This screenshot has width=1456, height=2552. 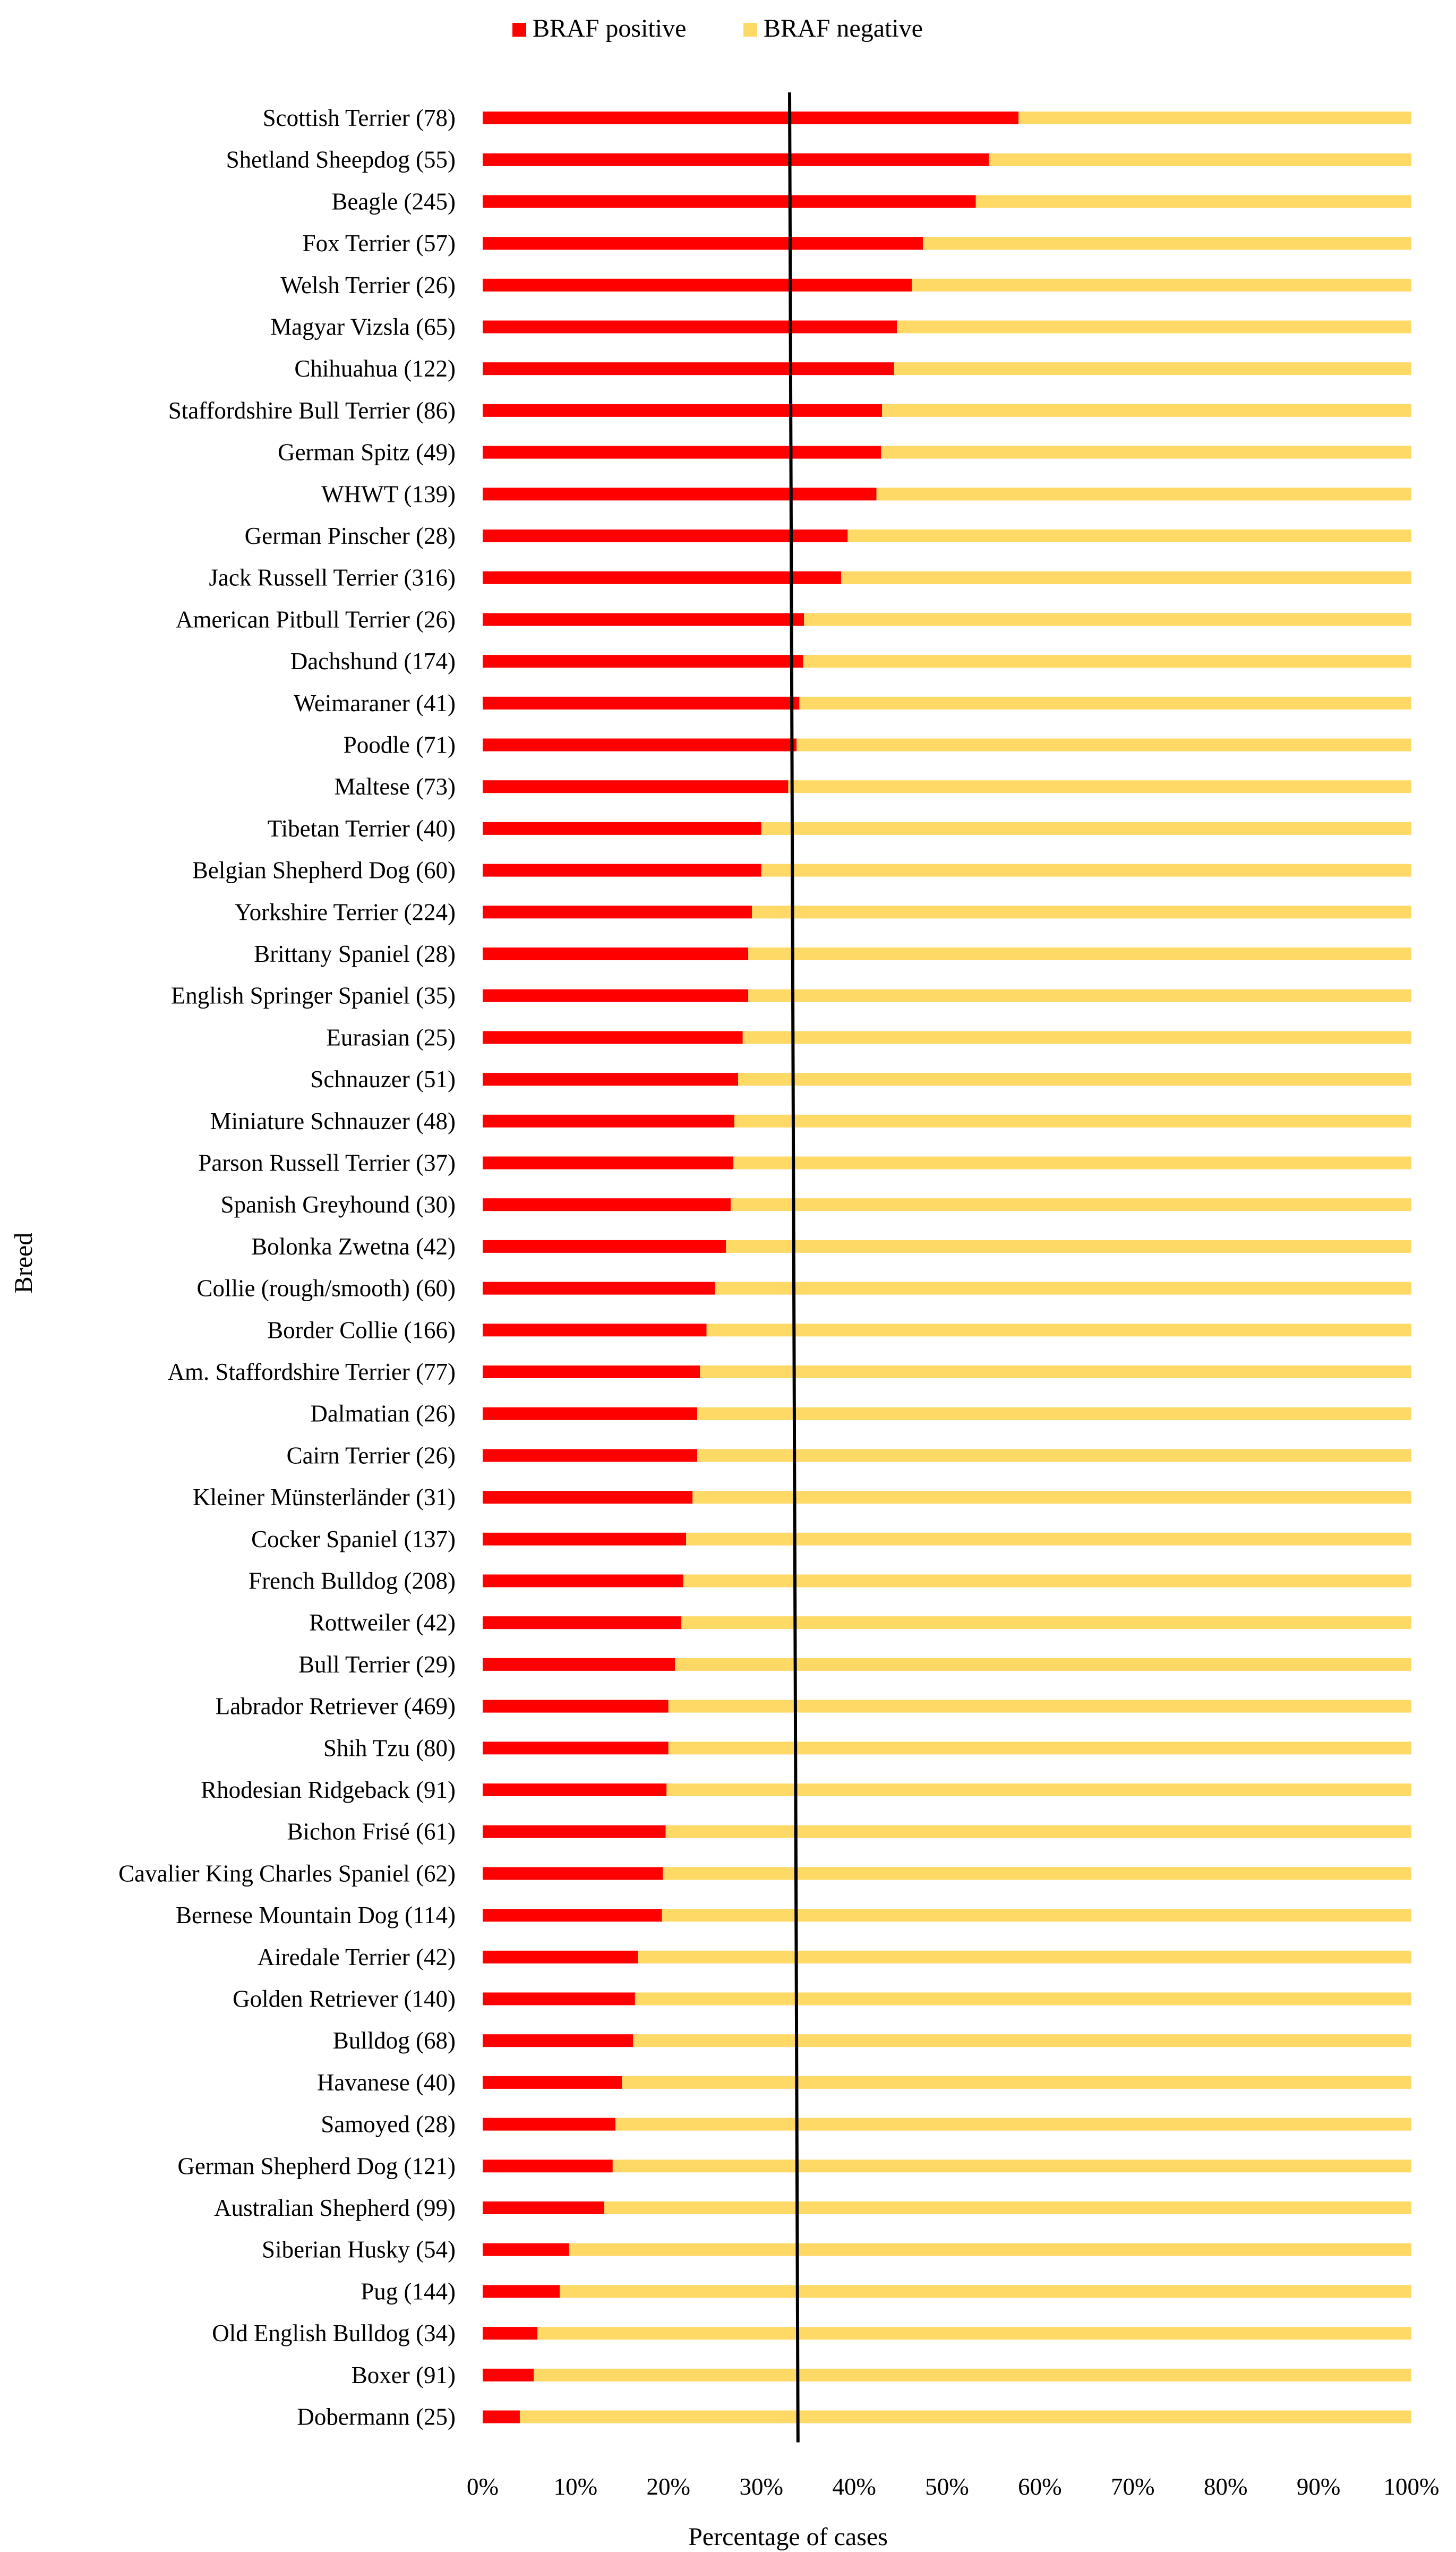 What do you see at coordinates (353, 1246) in the screenshot?
I see `category-label: Bolonka Zwetna (42)` at bounding box center [353, 1246].